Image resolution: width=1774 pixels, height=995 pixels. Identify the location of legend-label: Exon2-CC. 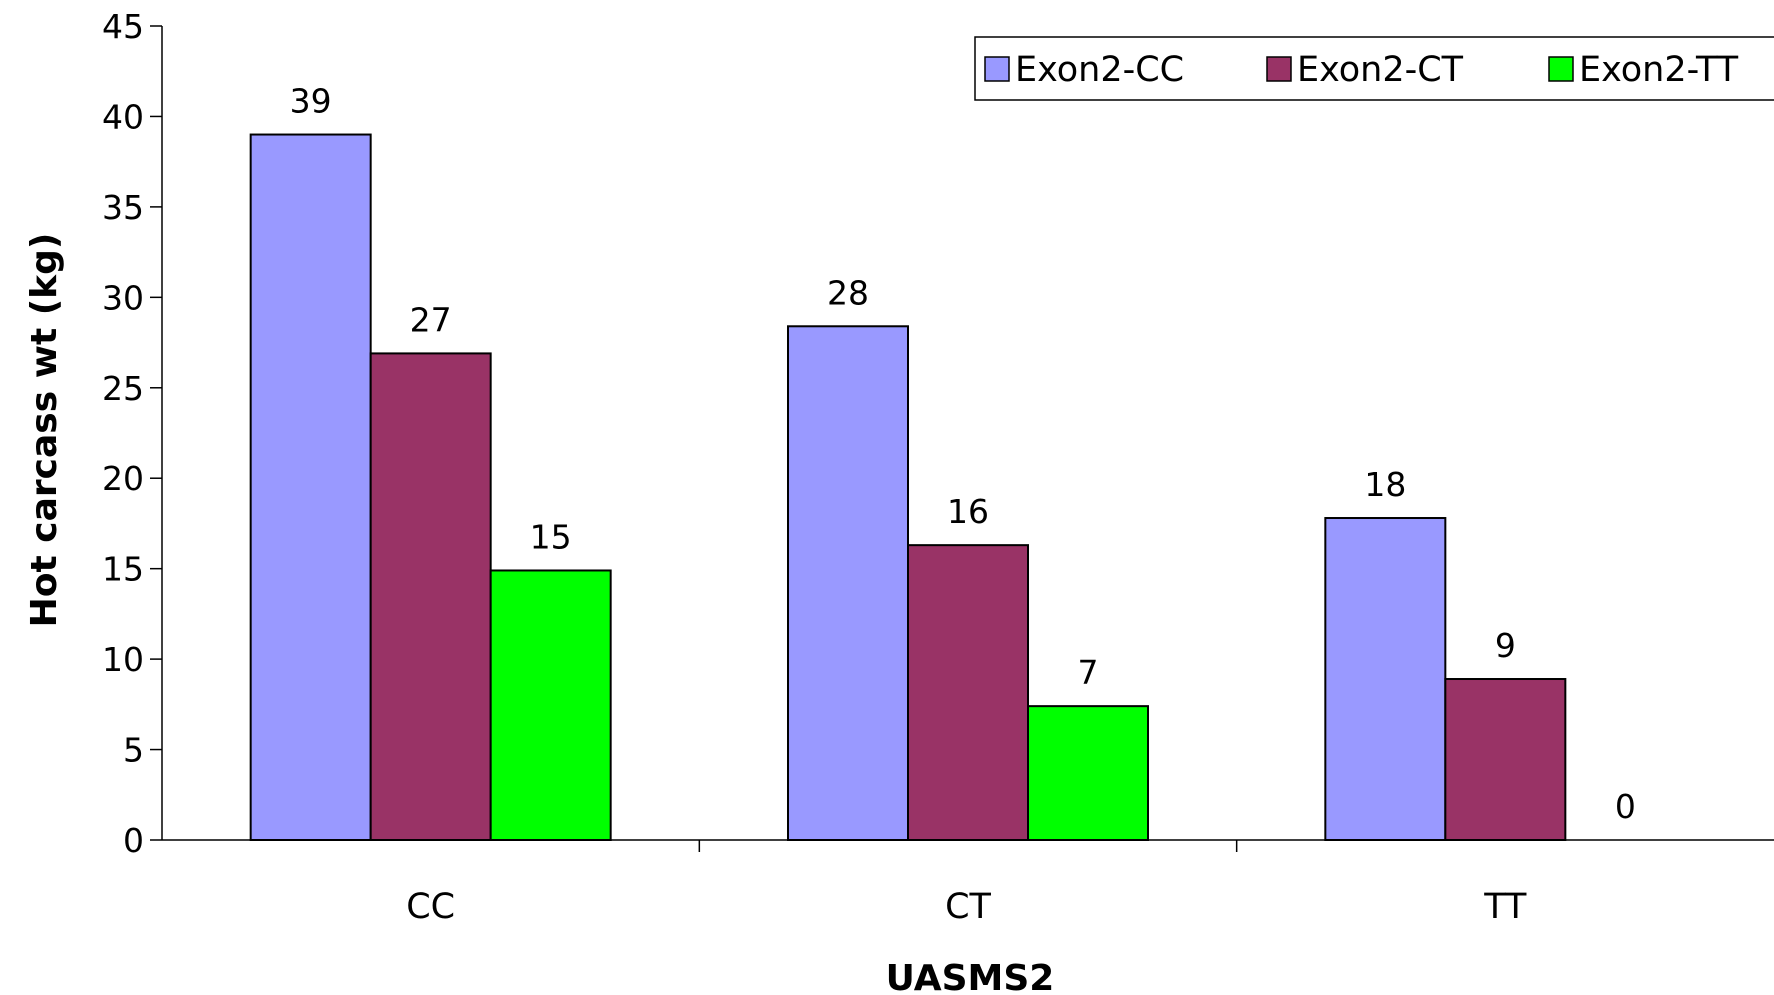
(1099, 70).